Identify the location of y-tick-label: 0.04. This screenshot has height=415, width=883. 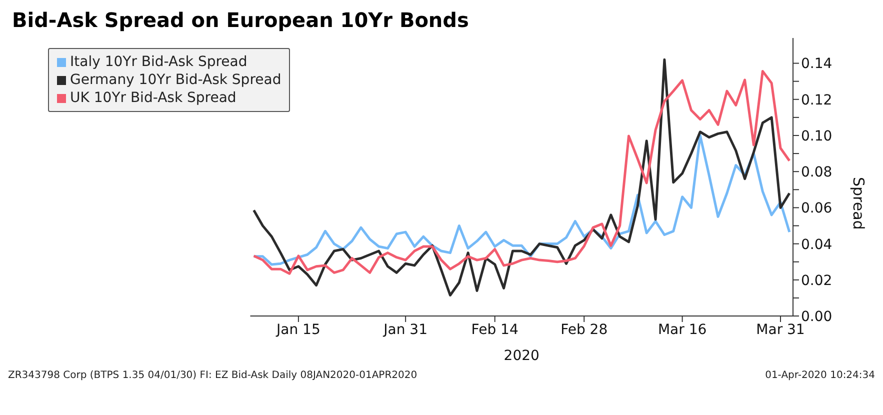
(816, 244).